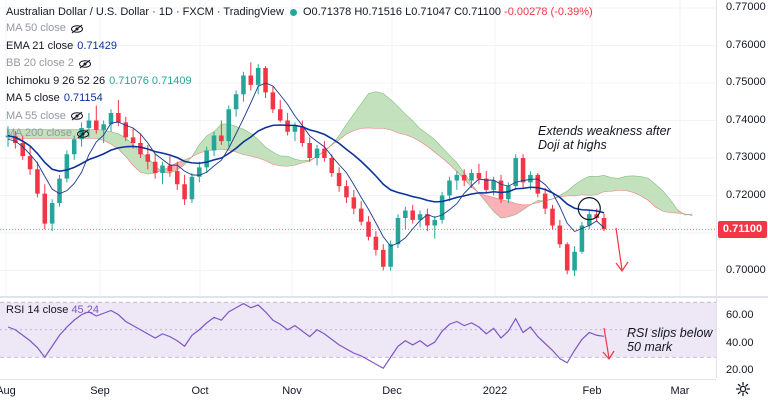 The width and height of the screenshot is (768, 402). I want to click on indicator-name: MA 50 close, so click(36, 28).